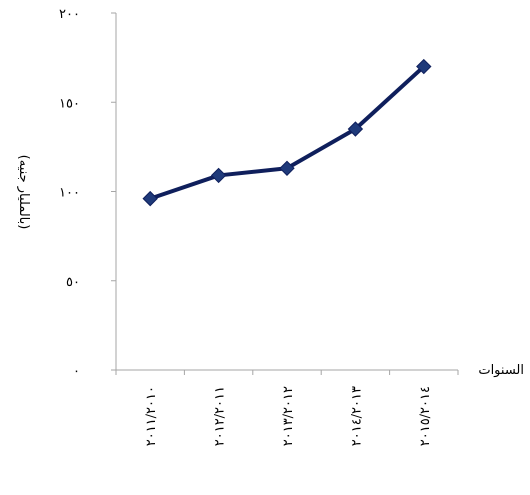 The height and width of the screenshot is (495, 530). I want to click on x-tick-label: ٢٠١٣/٢٠١٢, so click(288, 416).